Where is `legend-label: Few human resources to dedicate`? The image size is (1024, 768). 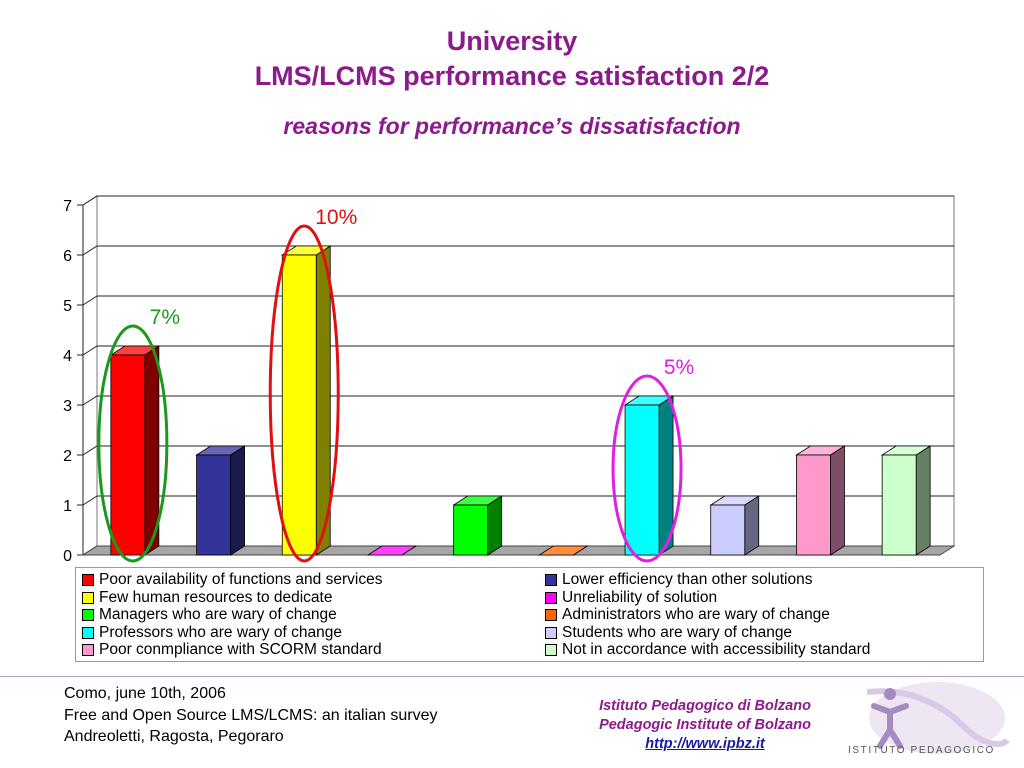 legend-label: Few human resources to dedicate is located at coordinates (216, 597).